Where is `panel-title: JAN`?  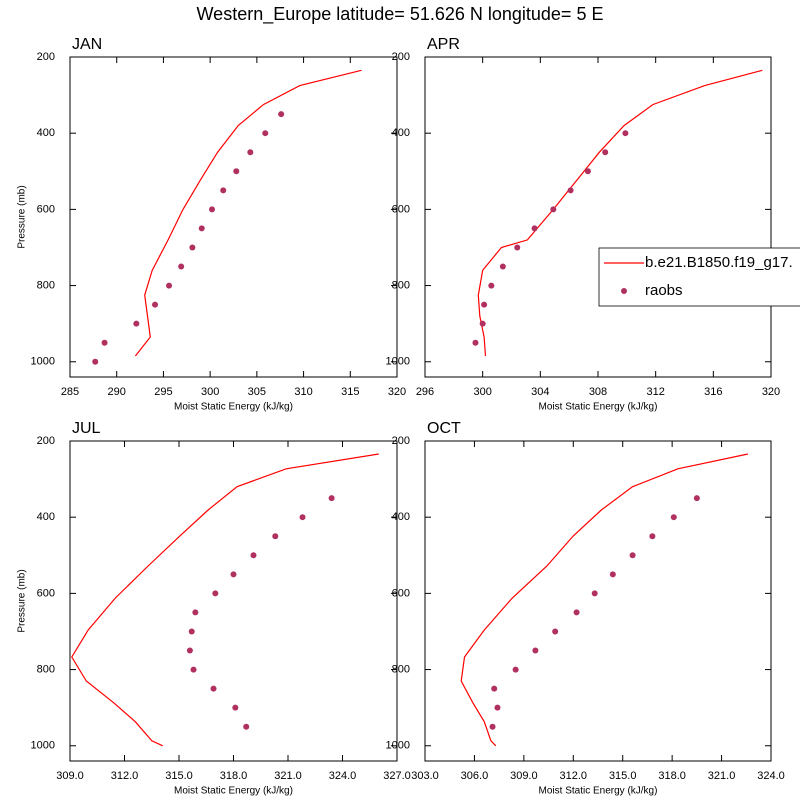 panel-title: JAN is located at coordinates (87, 44).